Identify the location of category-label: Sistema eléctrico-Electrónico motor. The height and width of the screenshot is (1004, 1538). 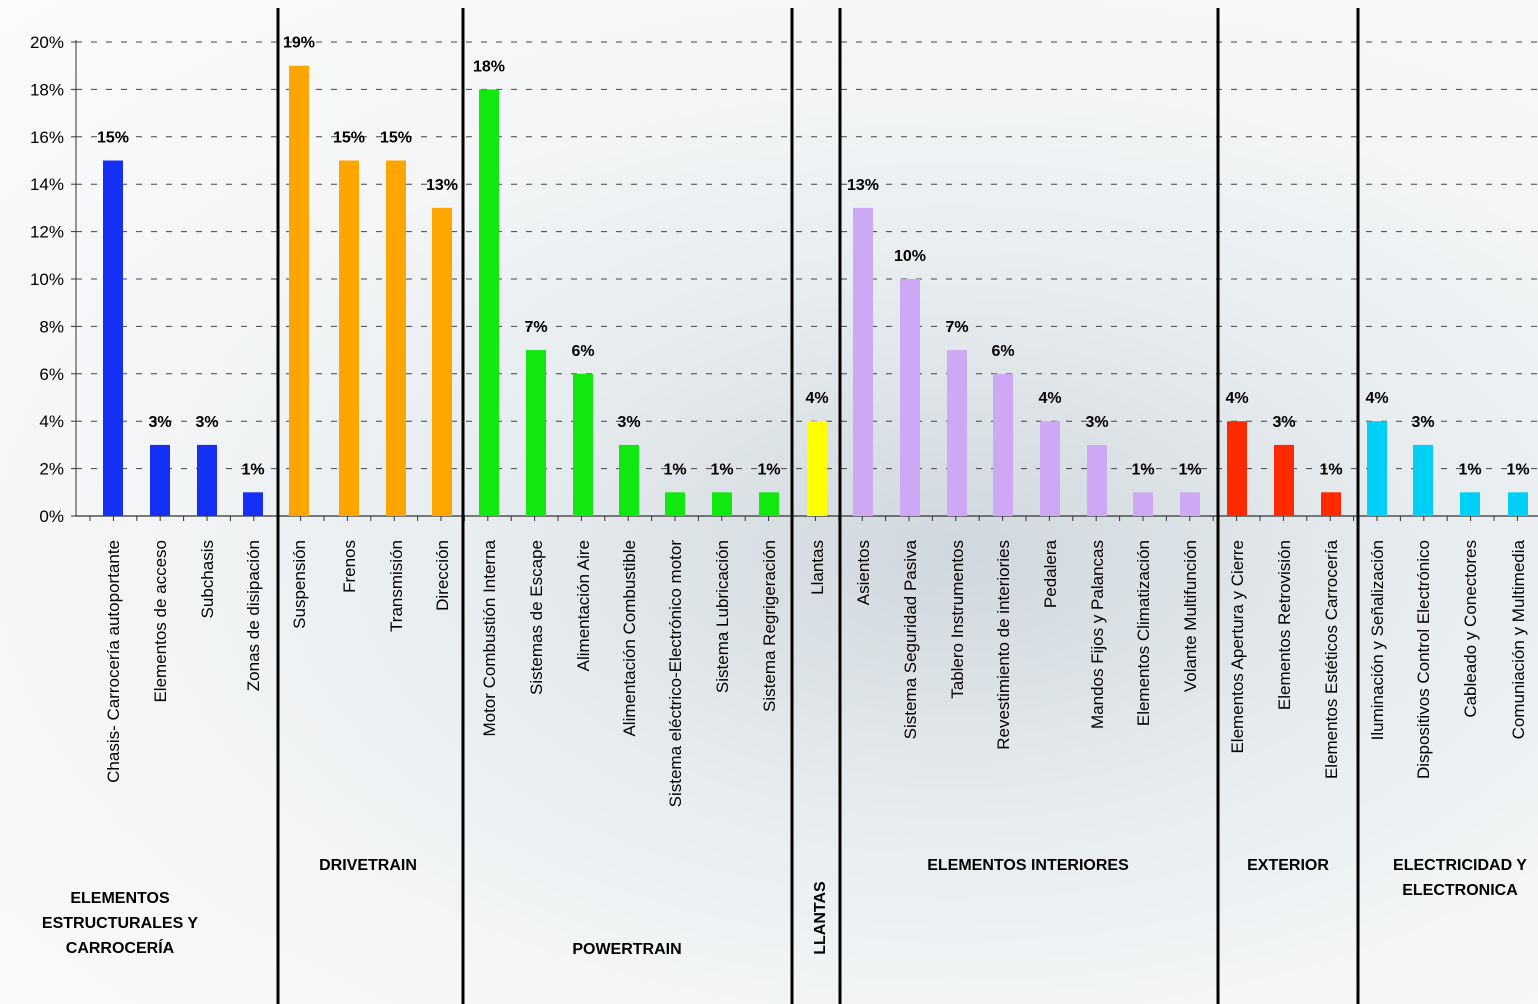
(675, 674).